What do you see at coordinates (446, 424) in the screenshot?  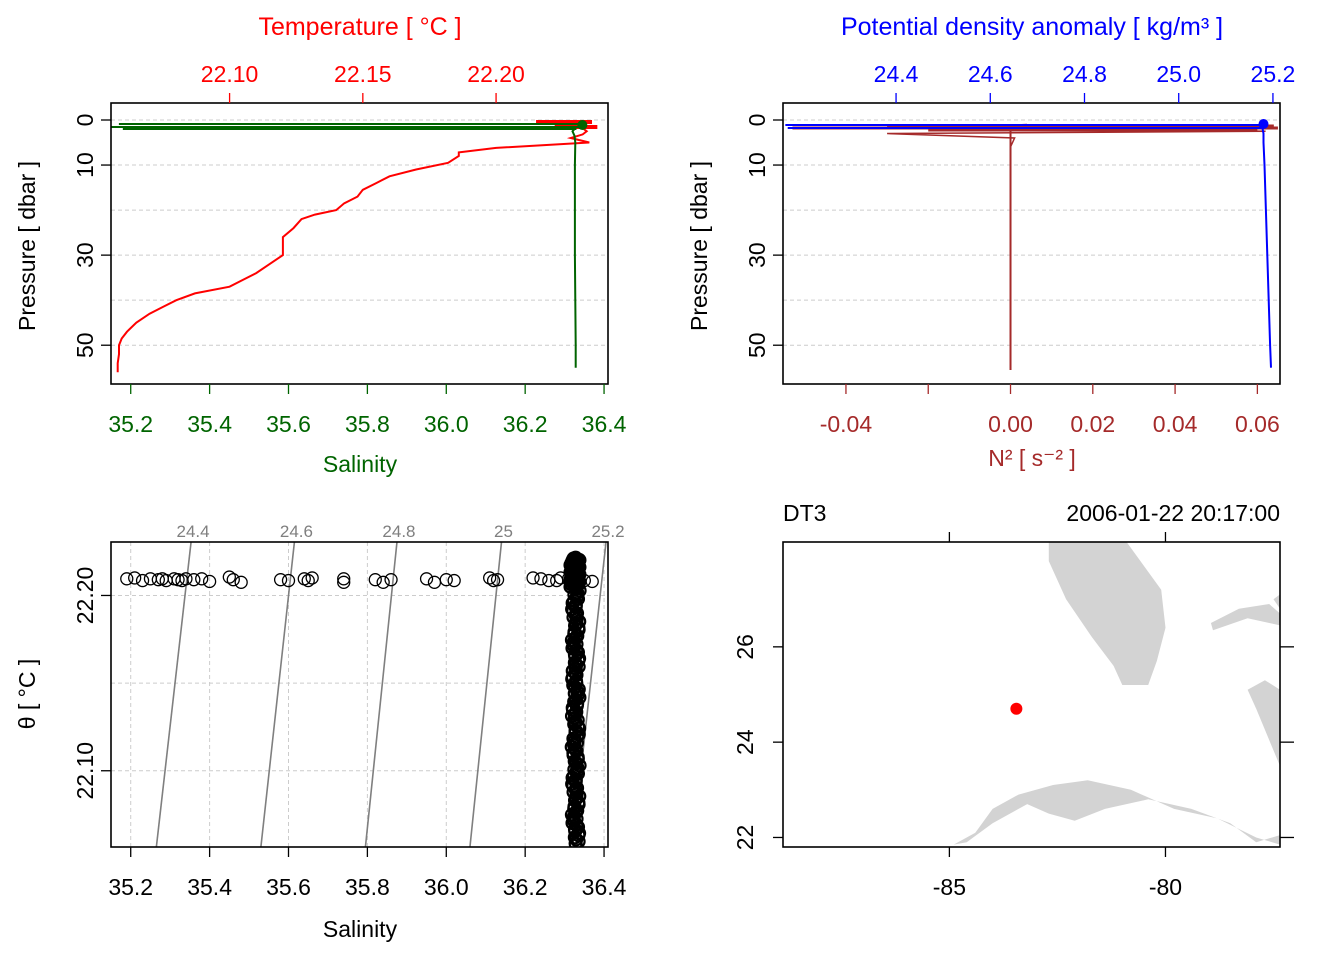 I see `bottom-tick-label-4: 36.0` at bounding box center [446, 424].